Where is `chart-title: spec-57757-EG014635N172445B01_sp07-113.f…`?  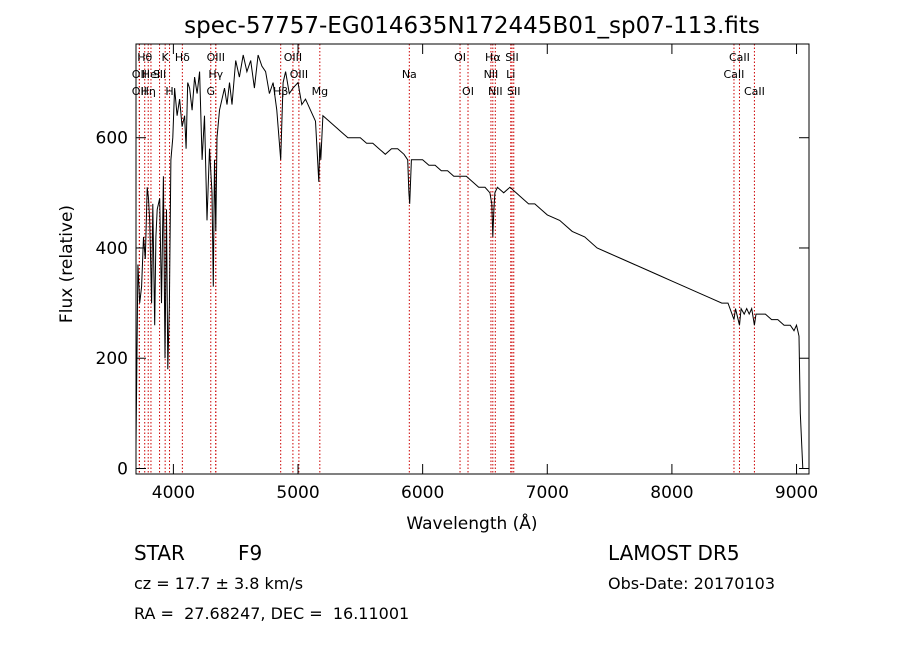
chart-title: spec-57757-EG014635N172445B01_sp07-113.f… is located at coordinates (472, 26).